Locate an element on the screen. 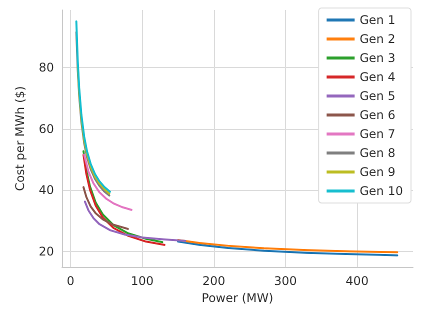  y-tick-label: 60 is located at coordinates (46, 129).